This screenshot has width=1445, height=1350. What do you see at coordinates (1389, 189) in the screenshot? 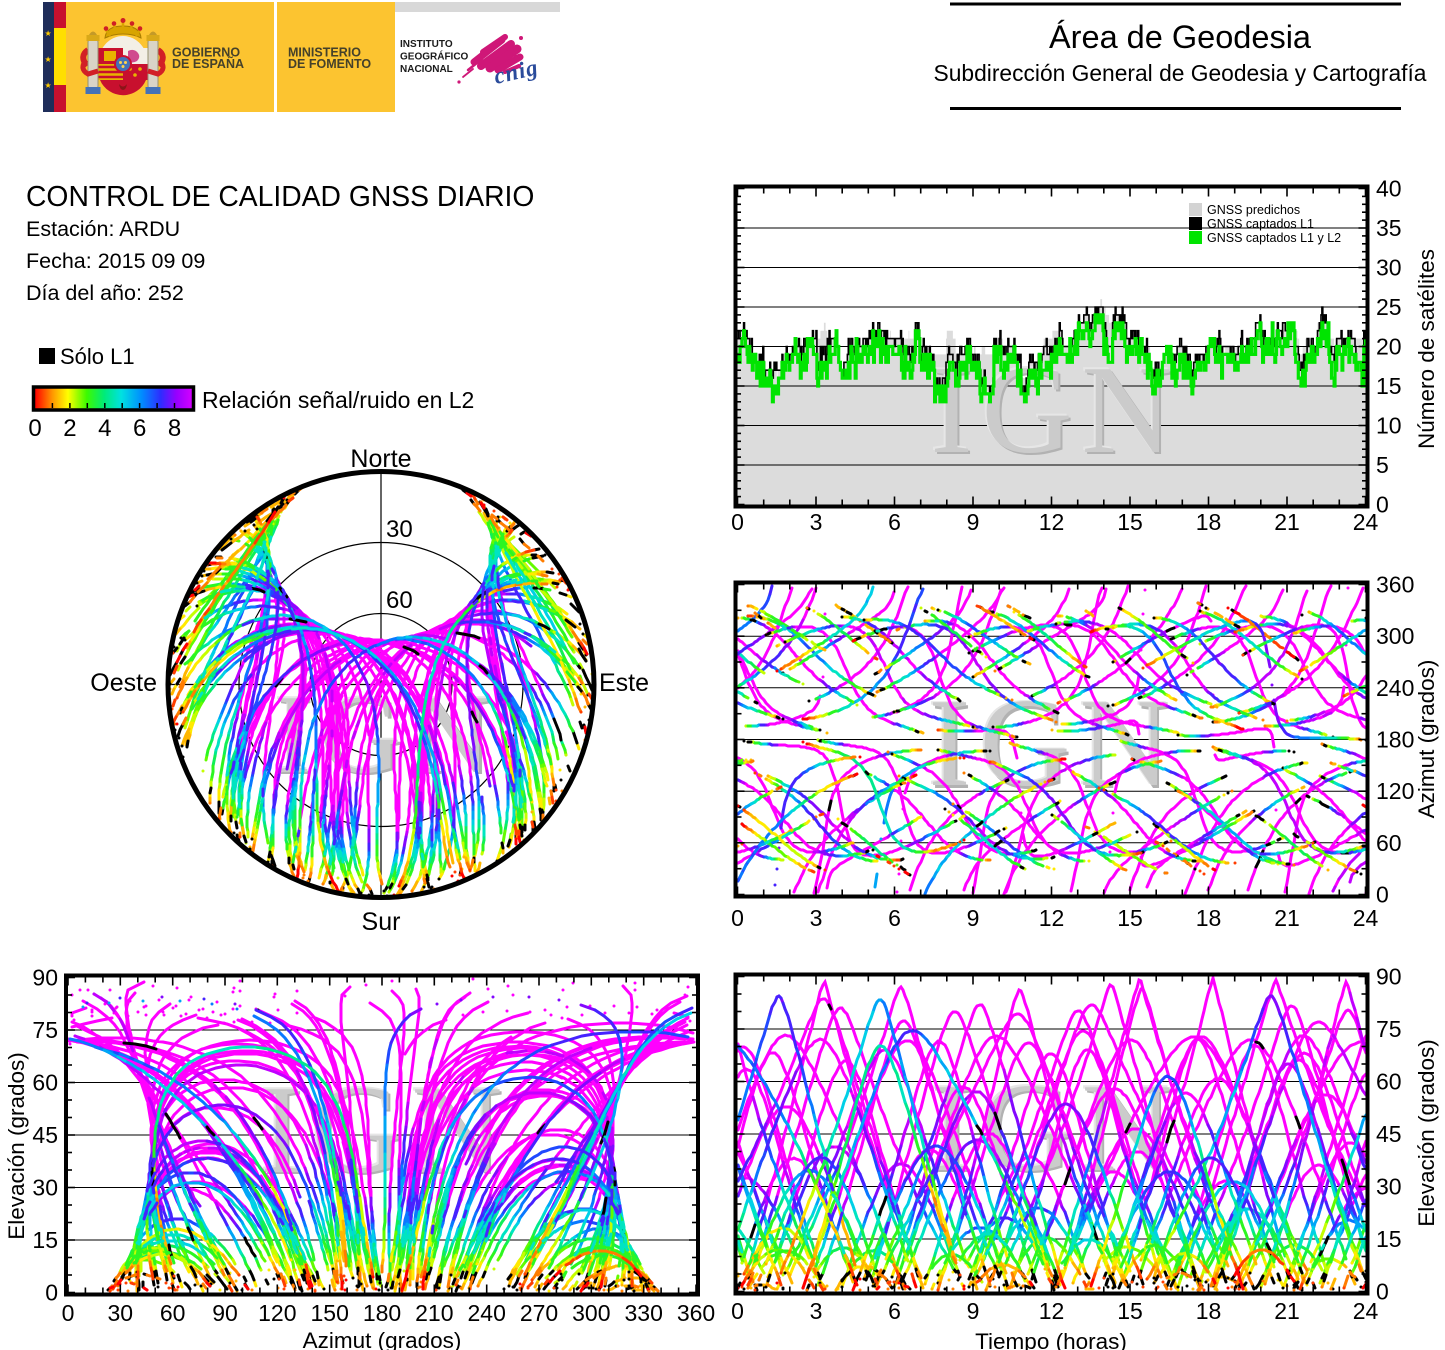
I see `svg-text: 40` at bounding box center [1389, 189].